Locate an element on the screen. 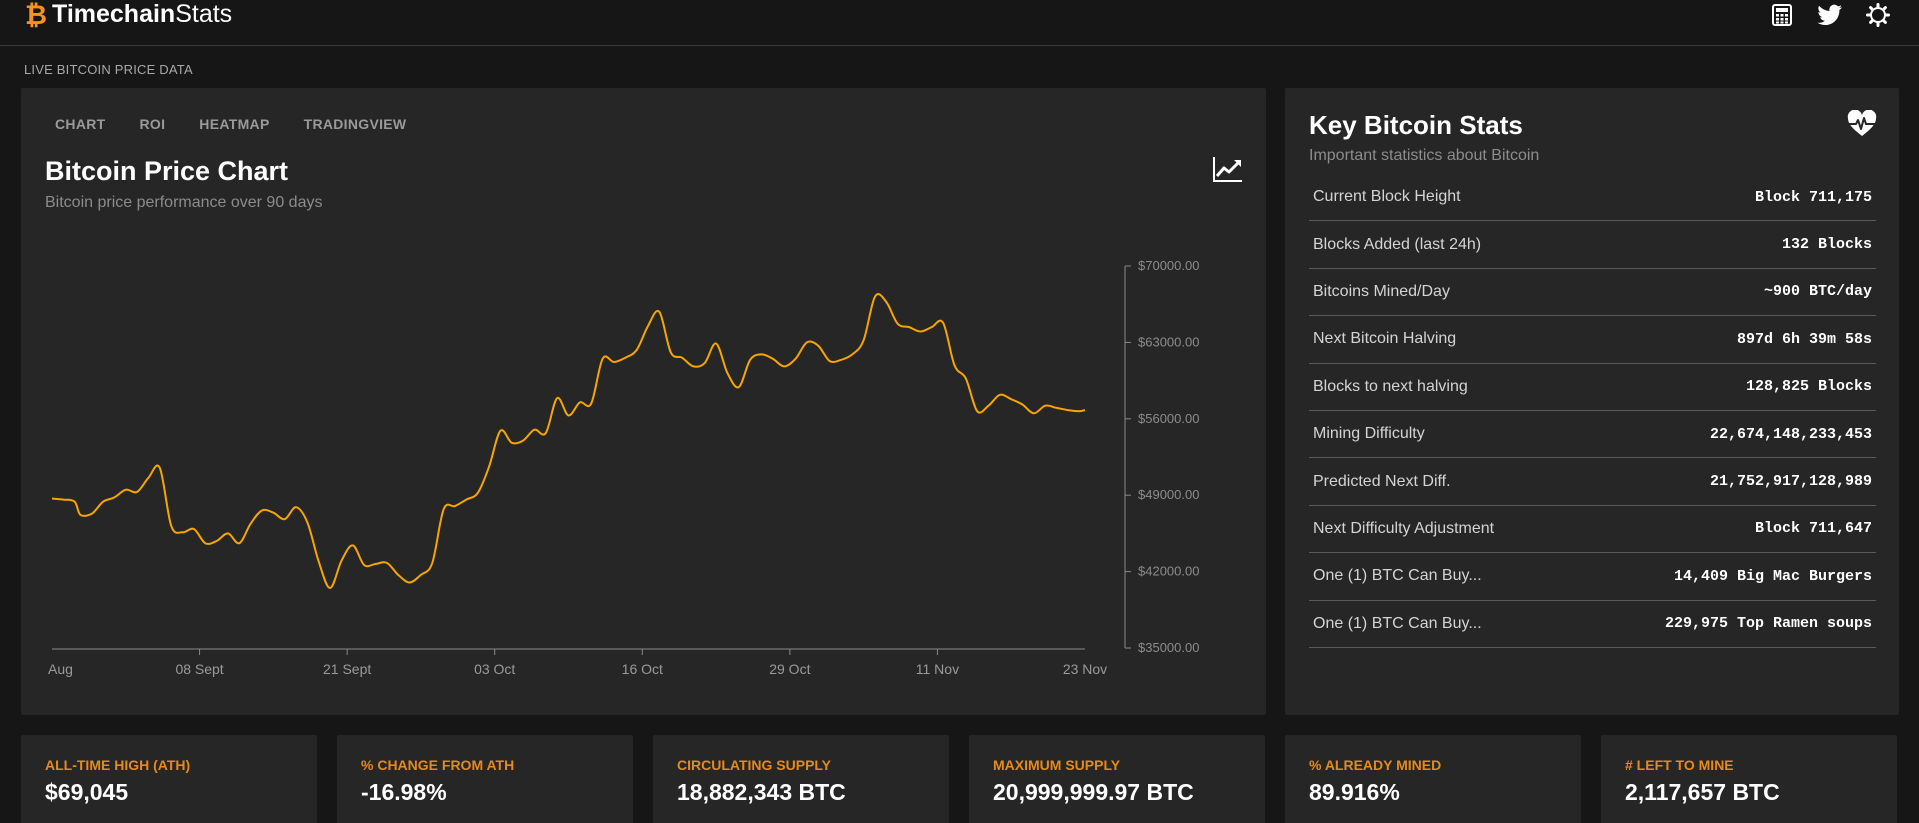  y-axis-tick-label: $63000.00 is located at coordinates (1168, 341).